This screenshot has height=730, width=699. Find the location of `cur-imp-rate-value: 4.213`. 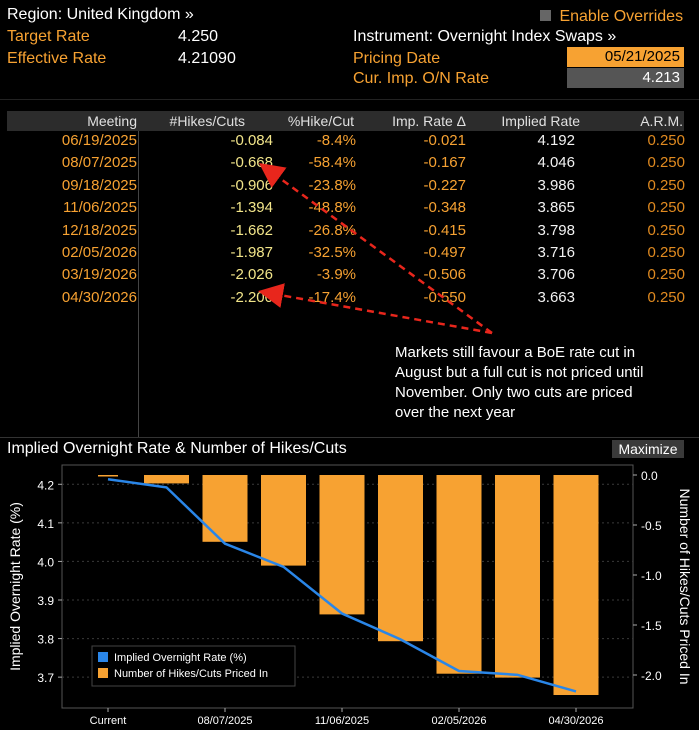

cur-imp-rate-value: 4.213 is located at coordinates (625, 78).